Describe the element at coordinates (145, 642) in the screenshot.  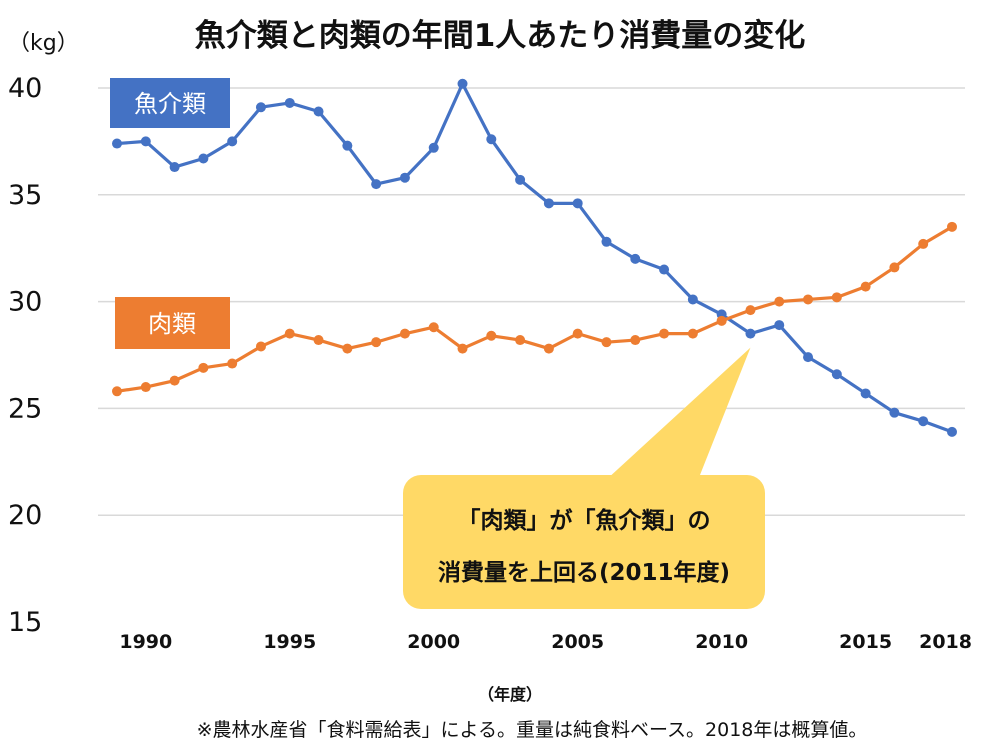
I see `x-tick-label: 1990` at that location.